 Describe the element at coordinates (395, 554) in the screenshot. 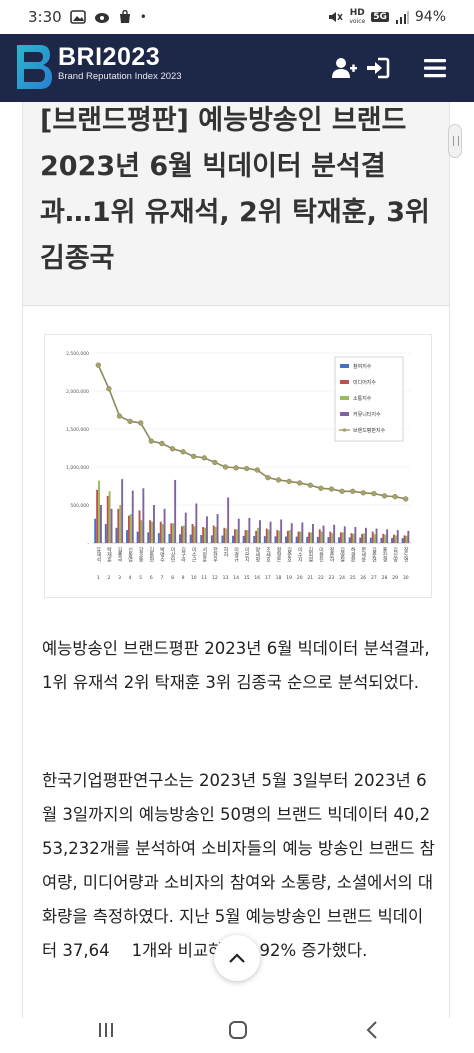

I see `x-category-label: 김신영` at that location.